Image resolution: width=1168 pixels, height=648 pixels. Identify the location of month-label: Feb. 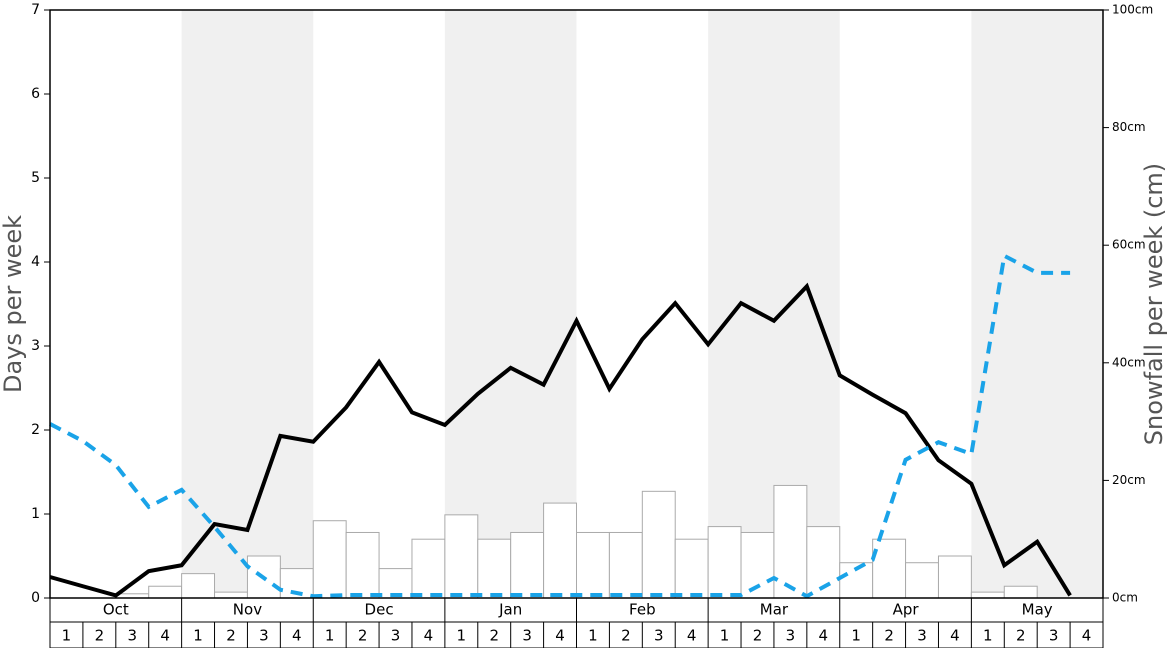
(642, 610).